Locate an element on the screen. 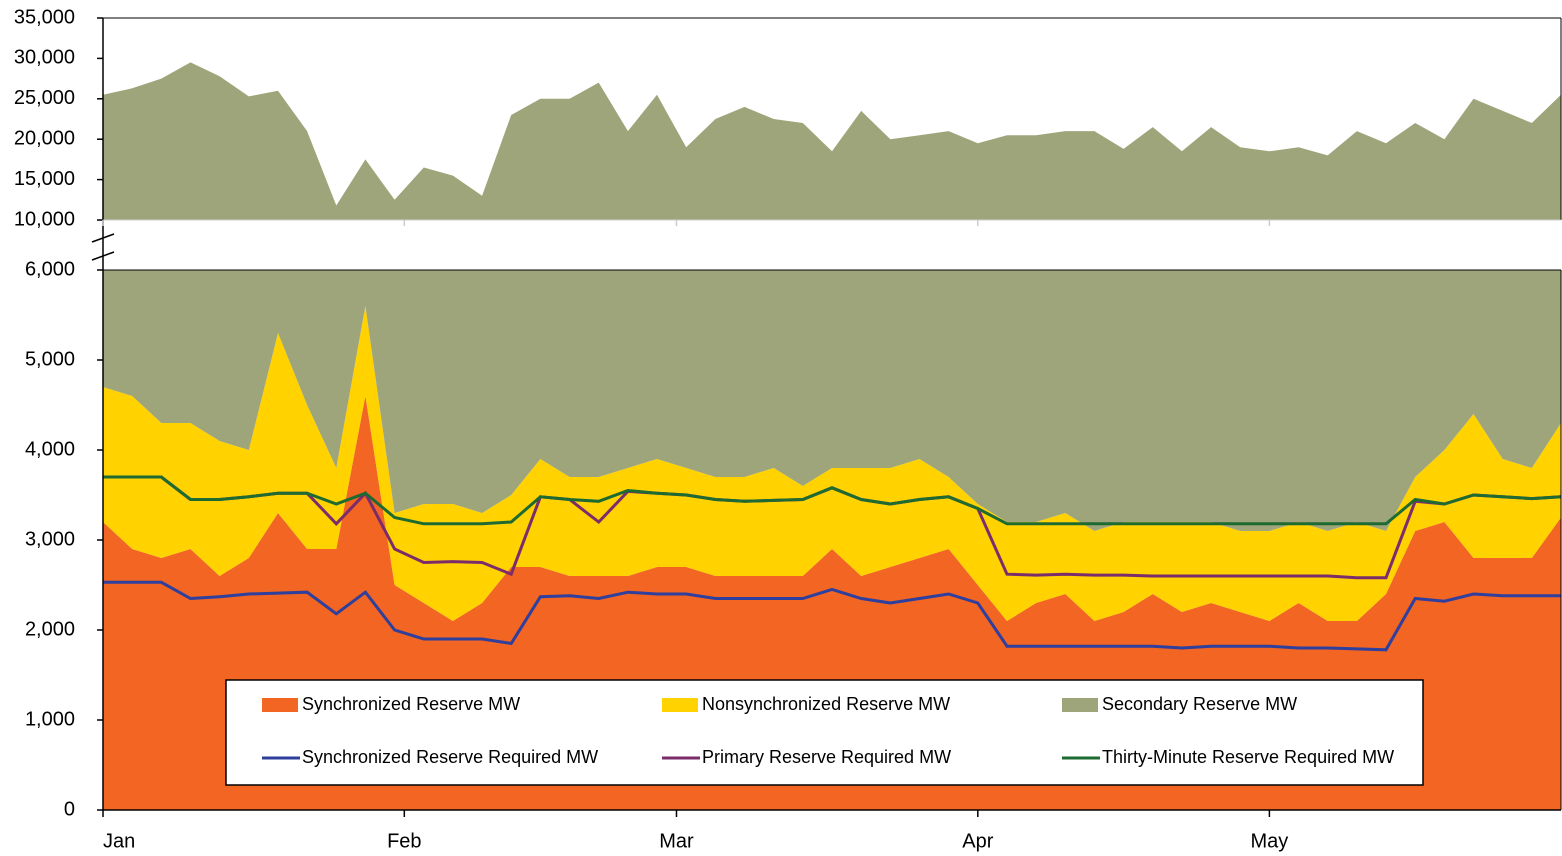 The height and width of the screenshot is (856, 1562). legend-label: Secondary Reserve MW is located at coordinates (1199, 704).